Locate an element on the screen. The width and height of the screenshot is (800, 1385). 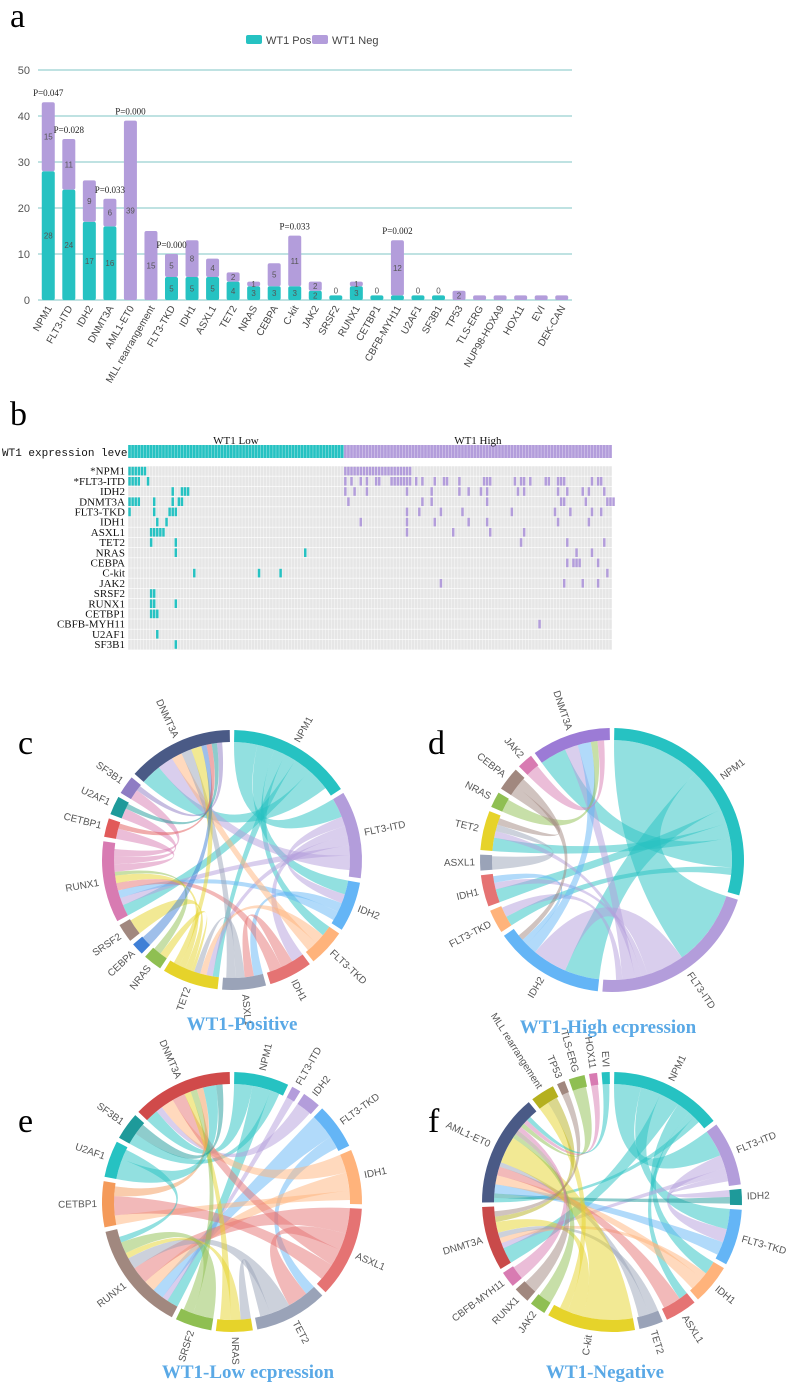
bar-label-neg: 6 is located at coordinates (110, 213).